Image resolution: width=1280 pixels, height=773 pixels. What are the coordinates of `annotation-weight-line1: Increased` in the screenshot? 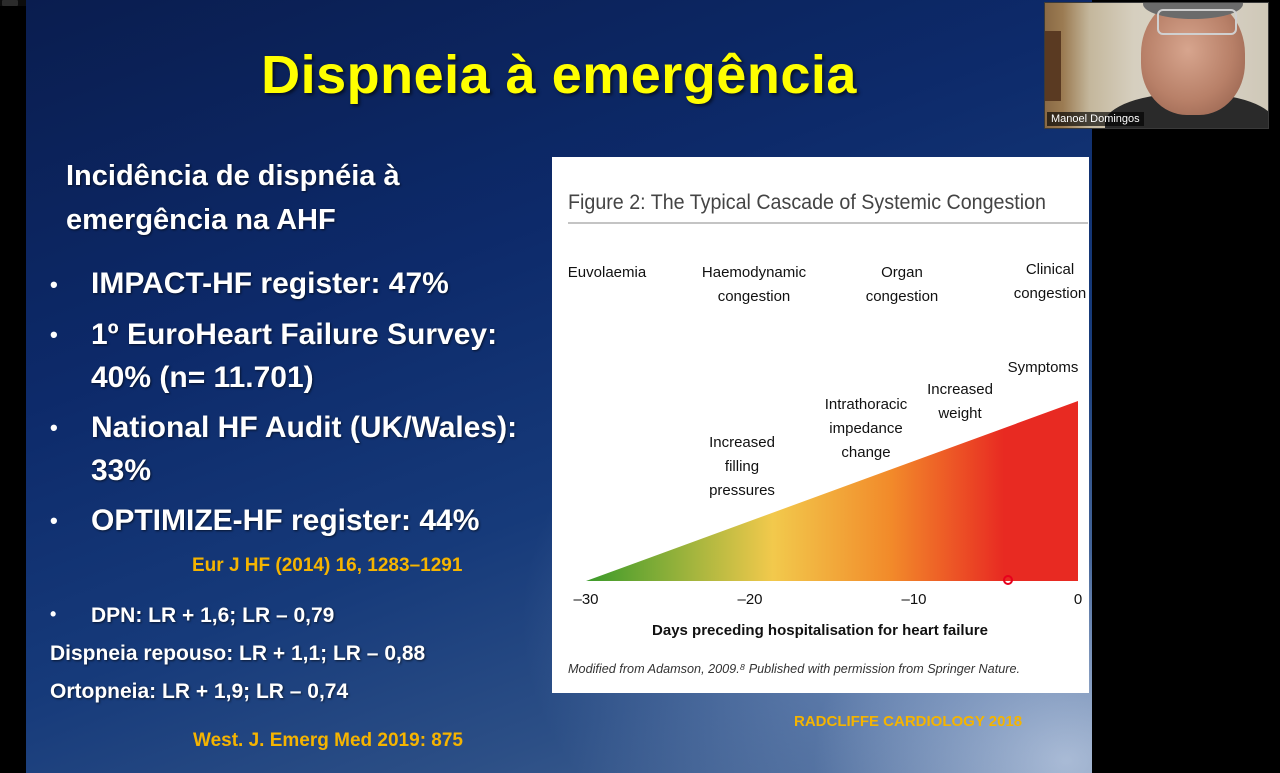 It's located at (960, 389).